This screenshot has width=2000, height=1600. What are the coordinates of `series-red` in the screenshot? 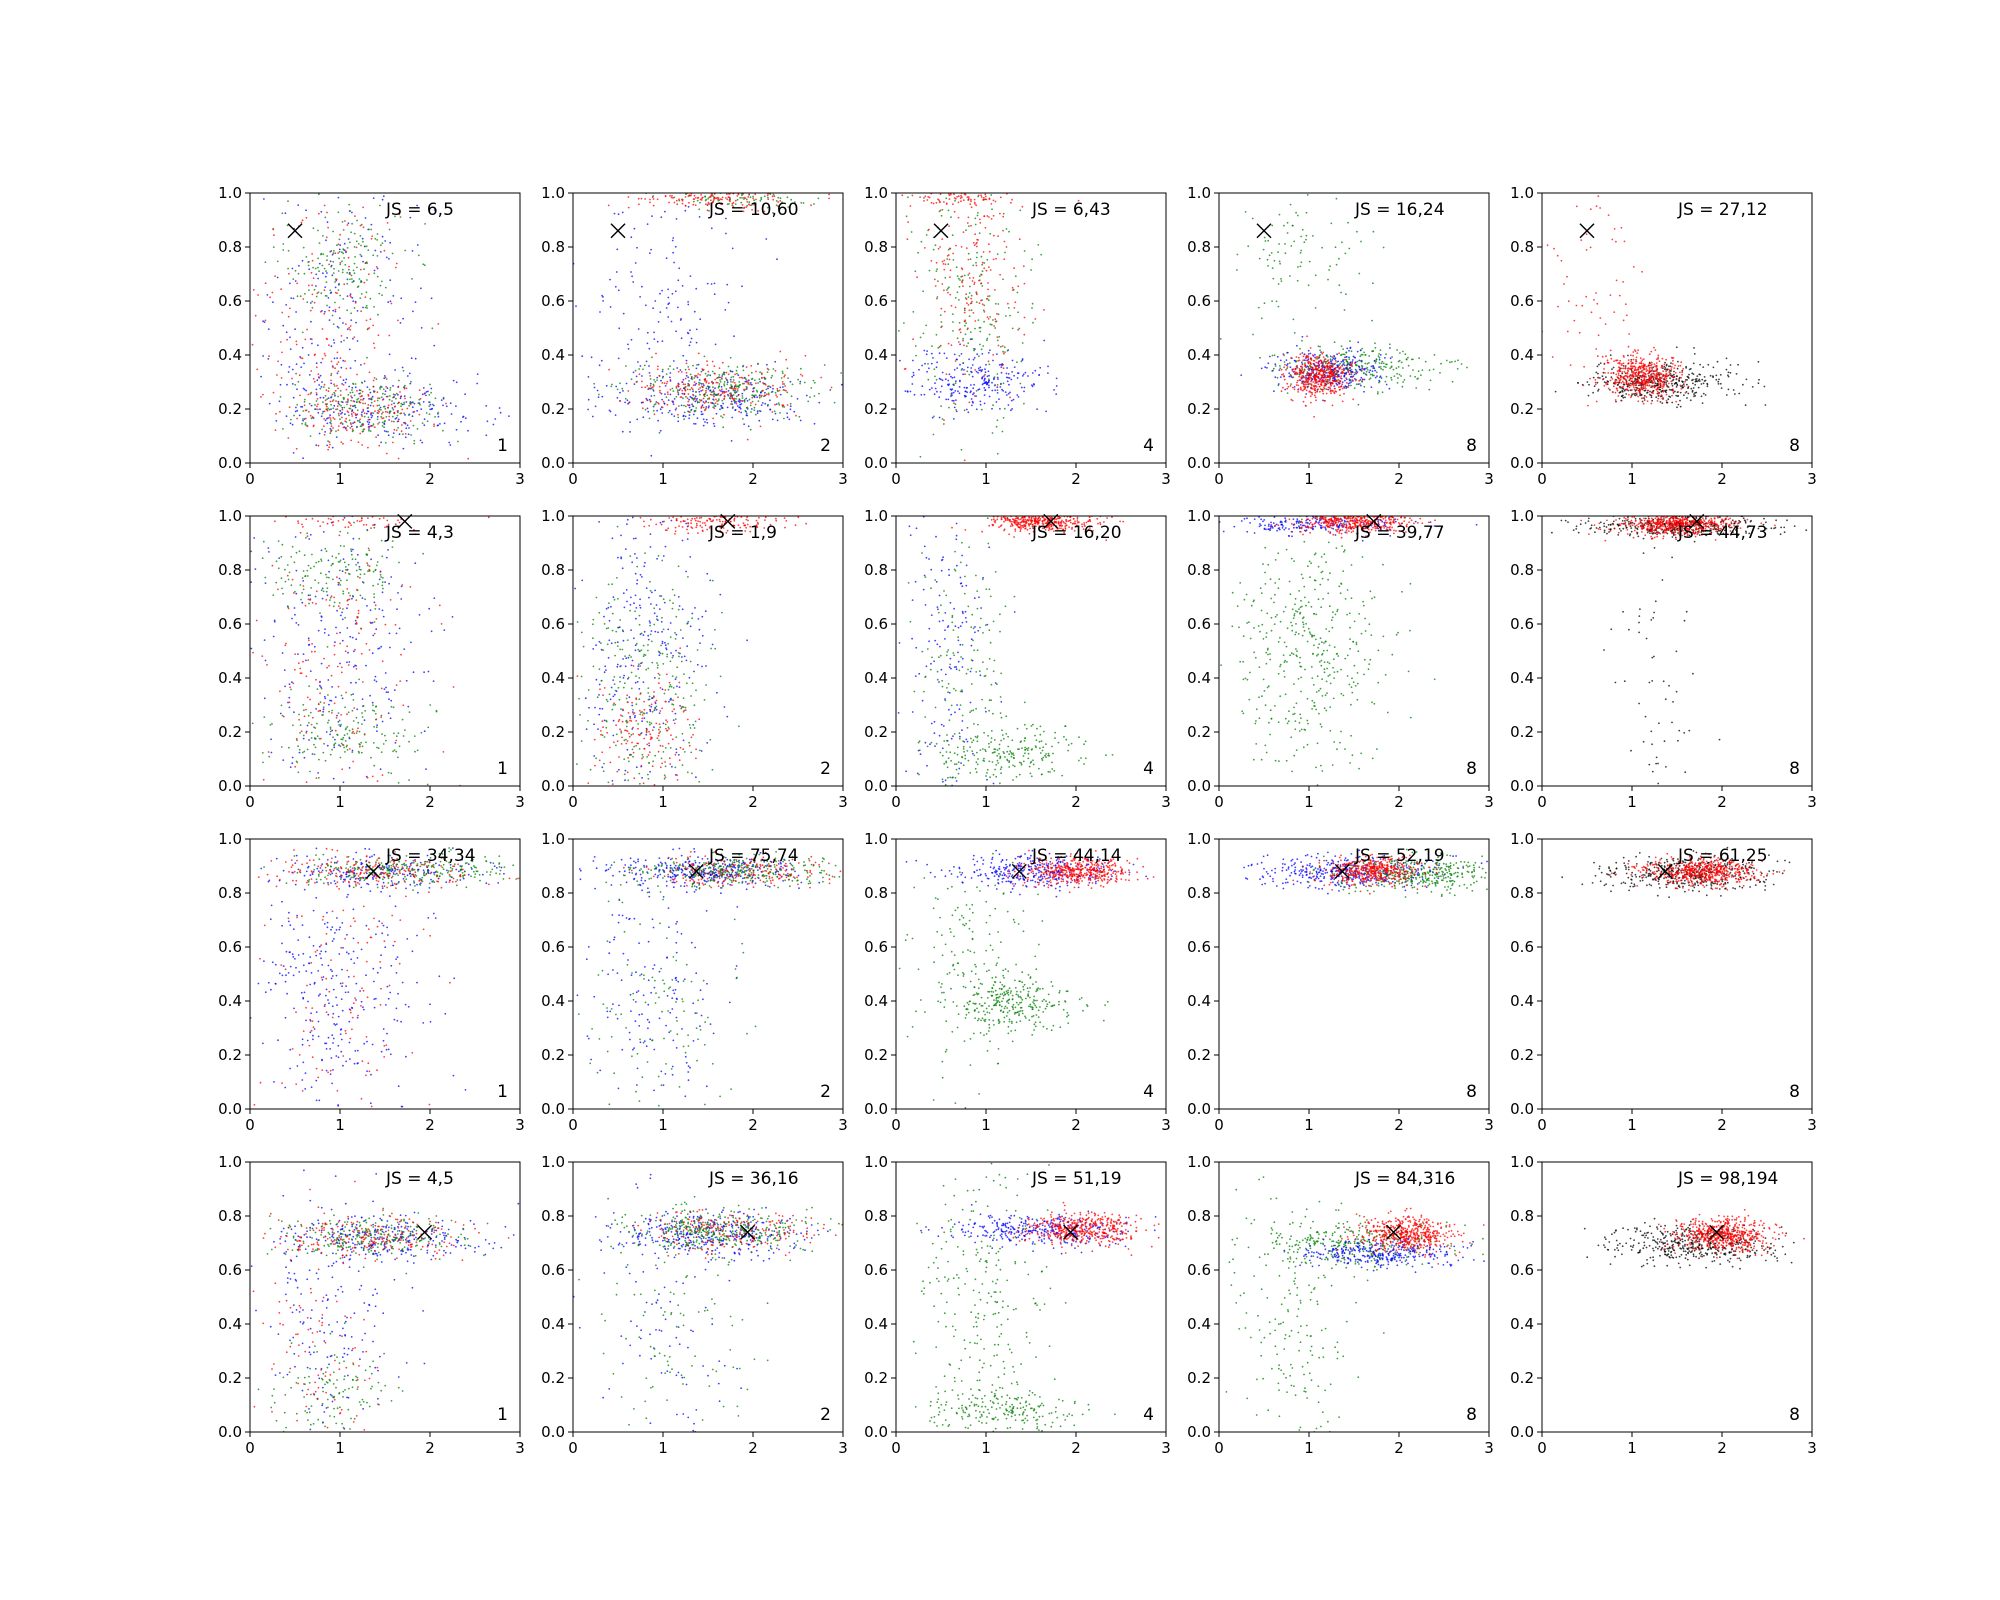 It's located at (360, 332).